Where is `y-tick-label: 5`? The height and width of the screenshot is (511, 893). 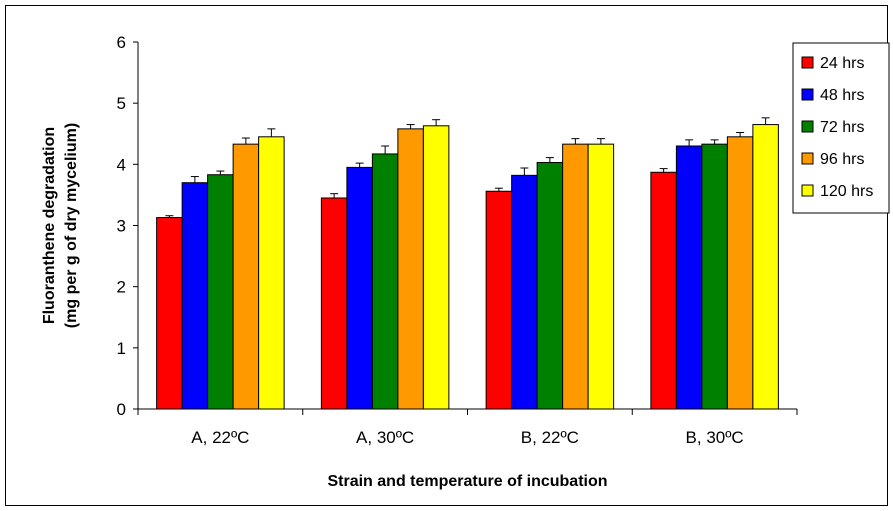 y-tick-label: 5 is located at coordinates (121, 103).